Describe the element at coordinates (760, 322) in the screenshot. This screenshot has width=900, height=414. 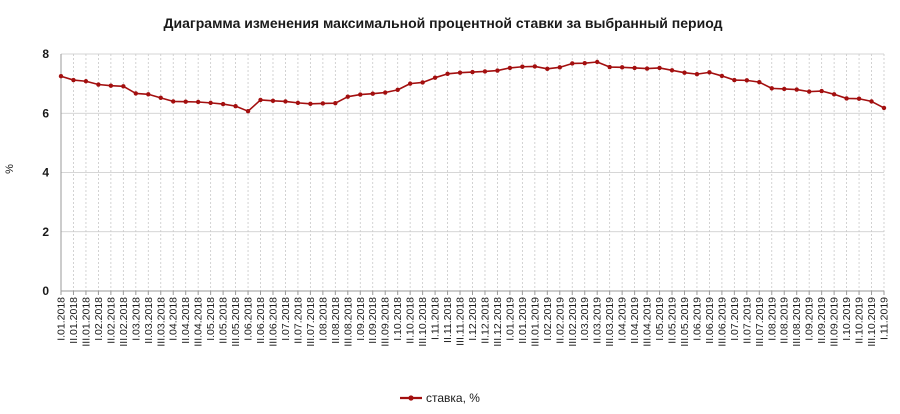
I see `x-tick-label: III.07.2019` at that location.